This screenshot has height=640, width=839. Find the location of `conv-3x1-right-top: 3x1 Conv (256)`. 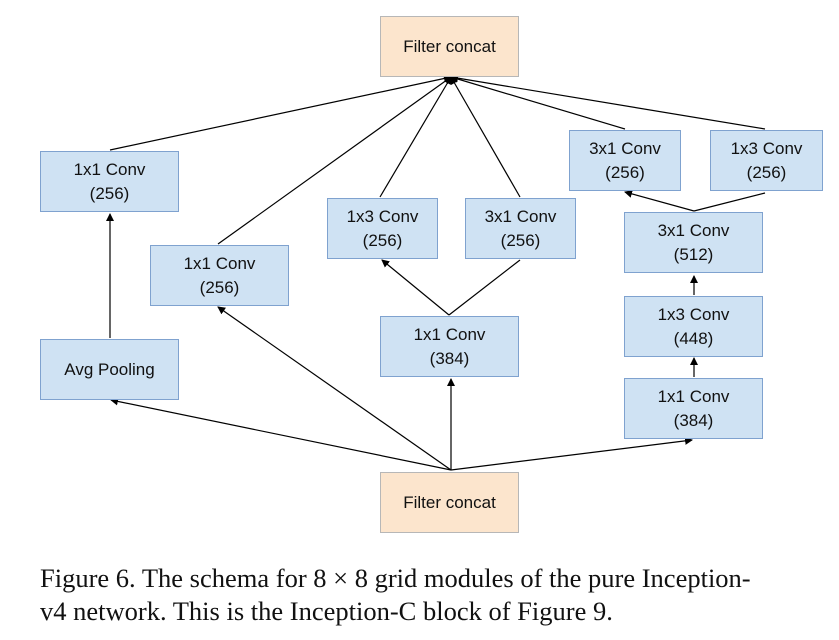

conv-3x1-right-top: 3x1 Conv (256) is located at coordinates (625, 160).